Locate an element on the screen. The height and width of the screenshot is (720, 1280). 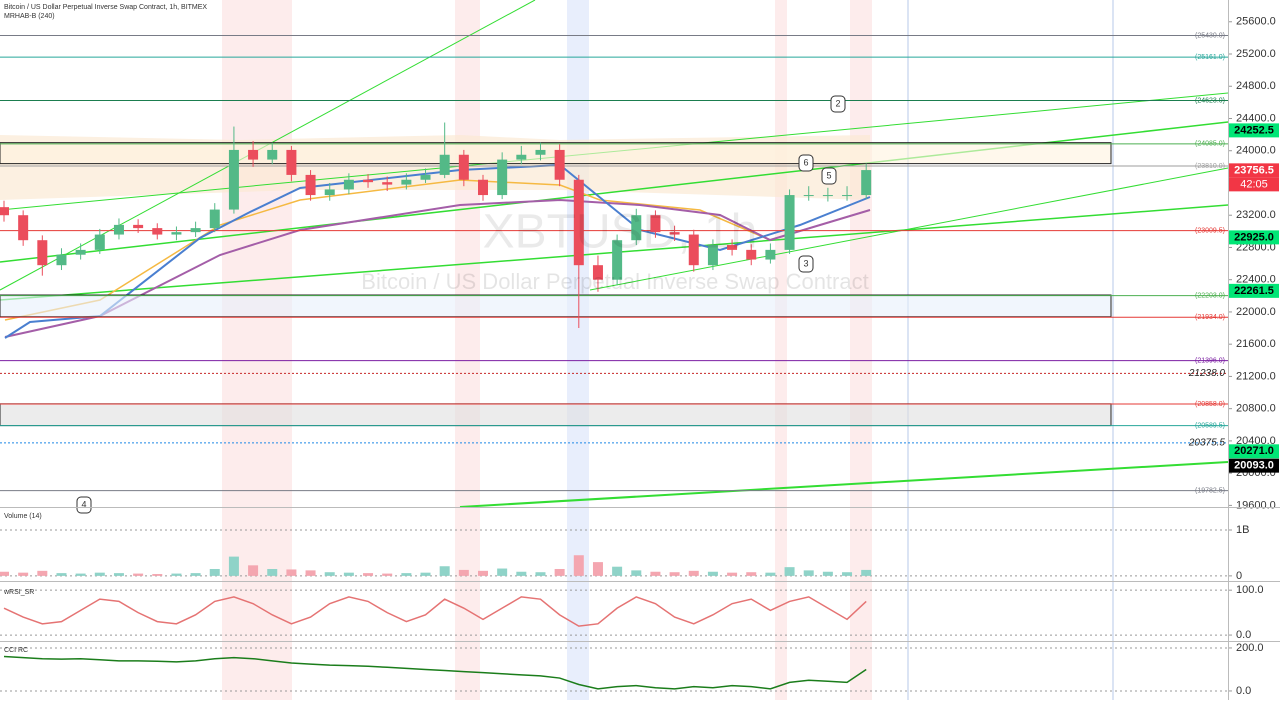
level-label: (24623.0) is located at coordinates (1210, 100).